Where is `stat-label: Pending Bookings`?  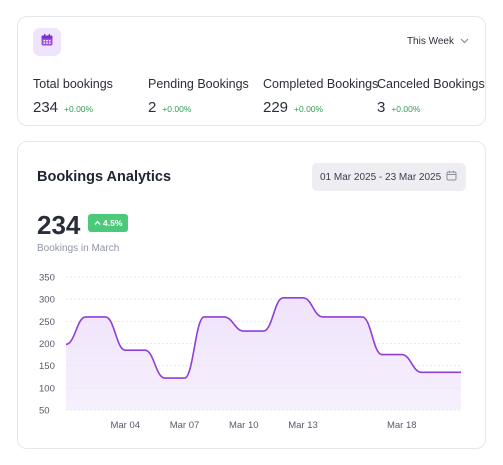
stat-label: Pending Bookings is located at coordinates (198, 84).